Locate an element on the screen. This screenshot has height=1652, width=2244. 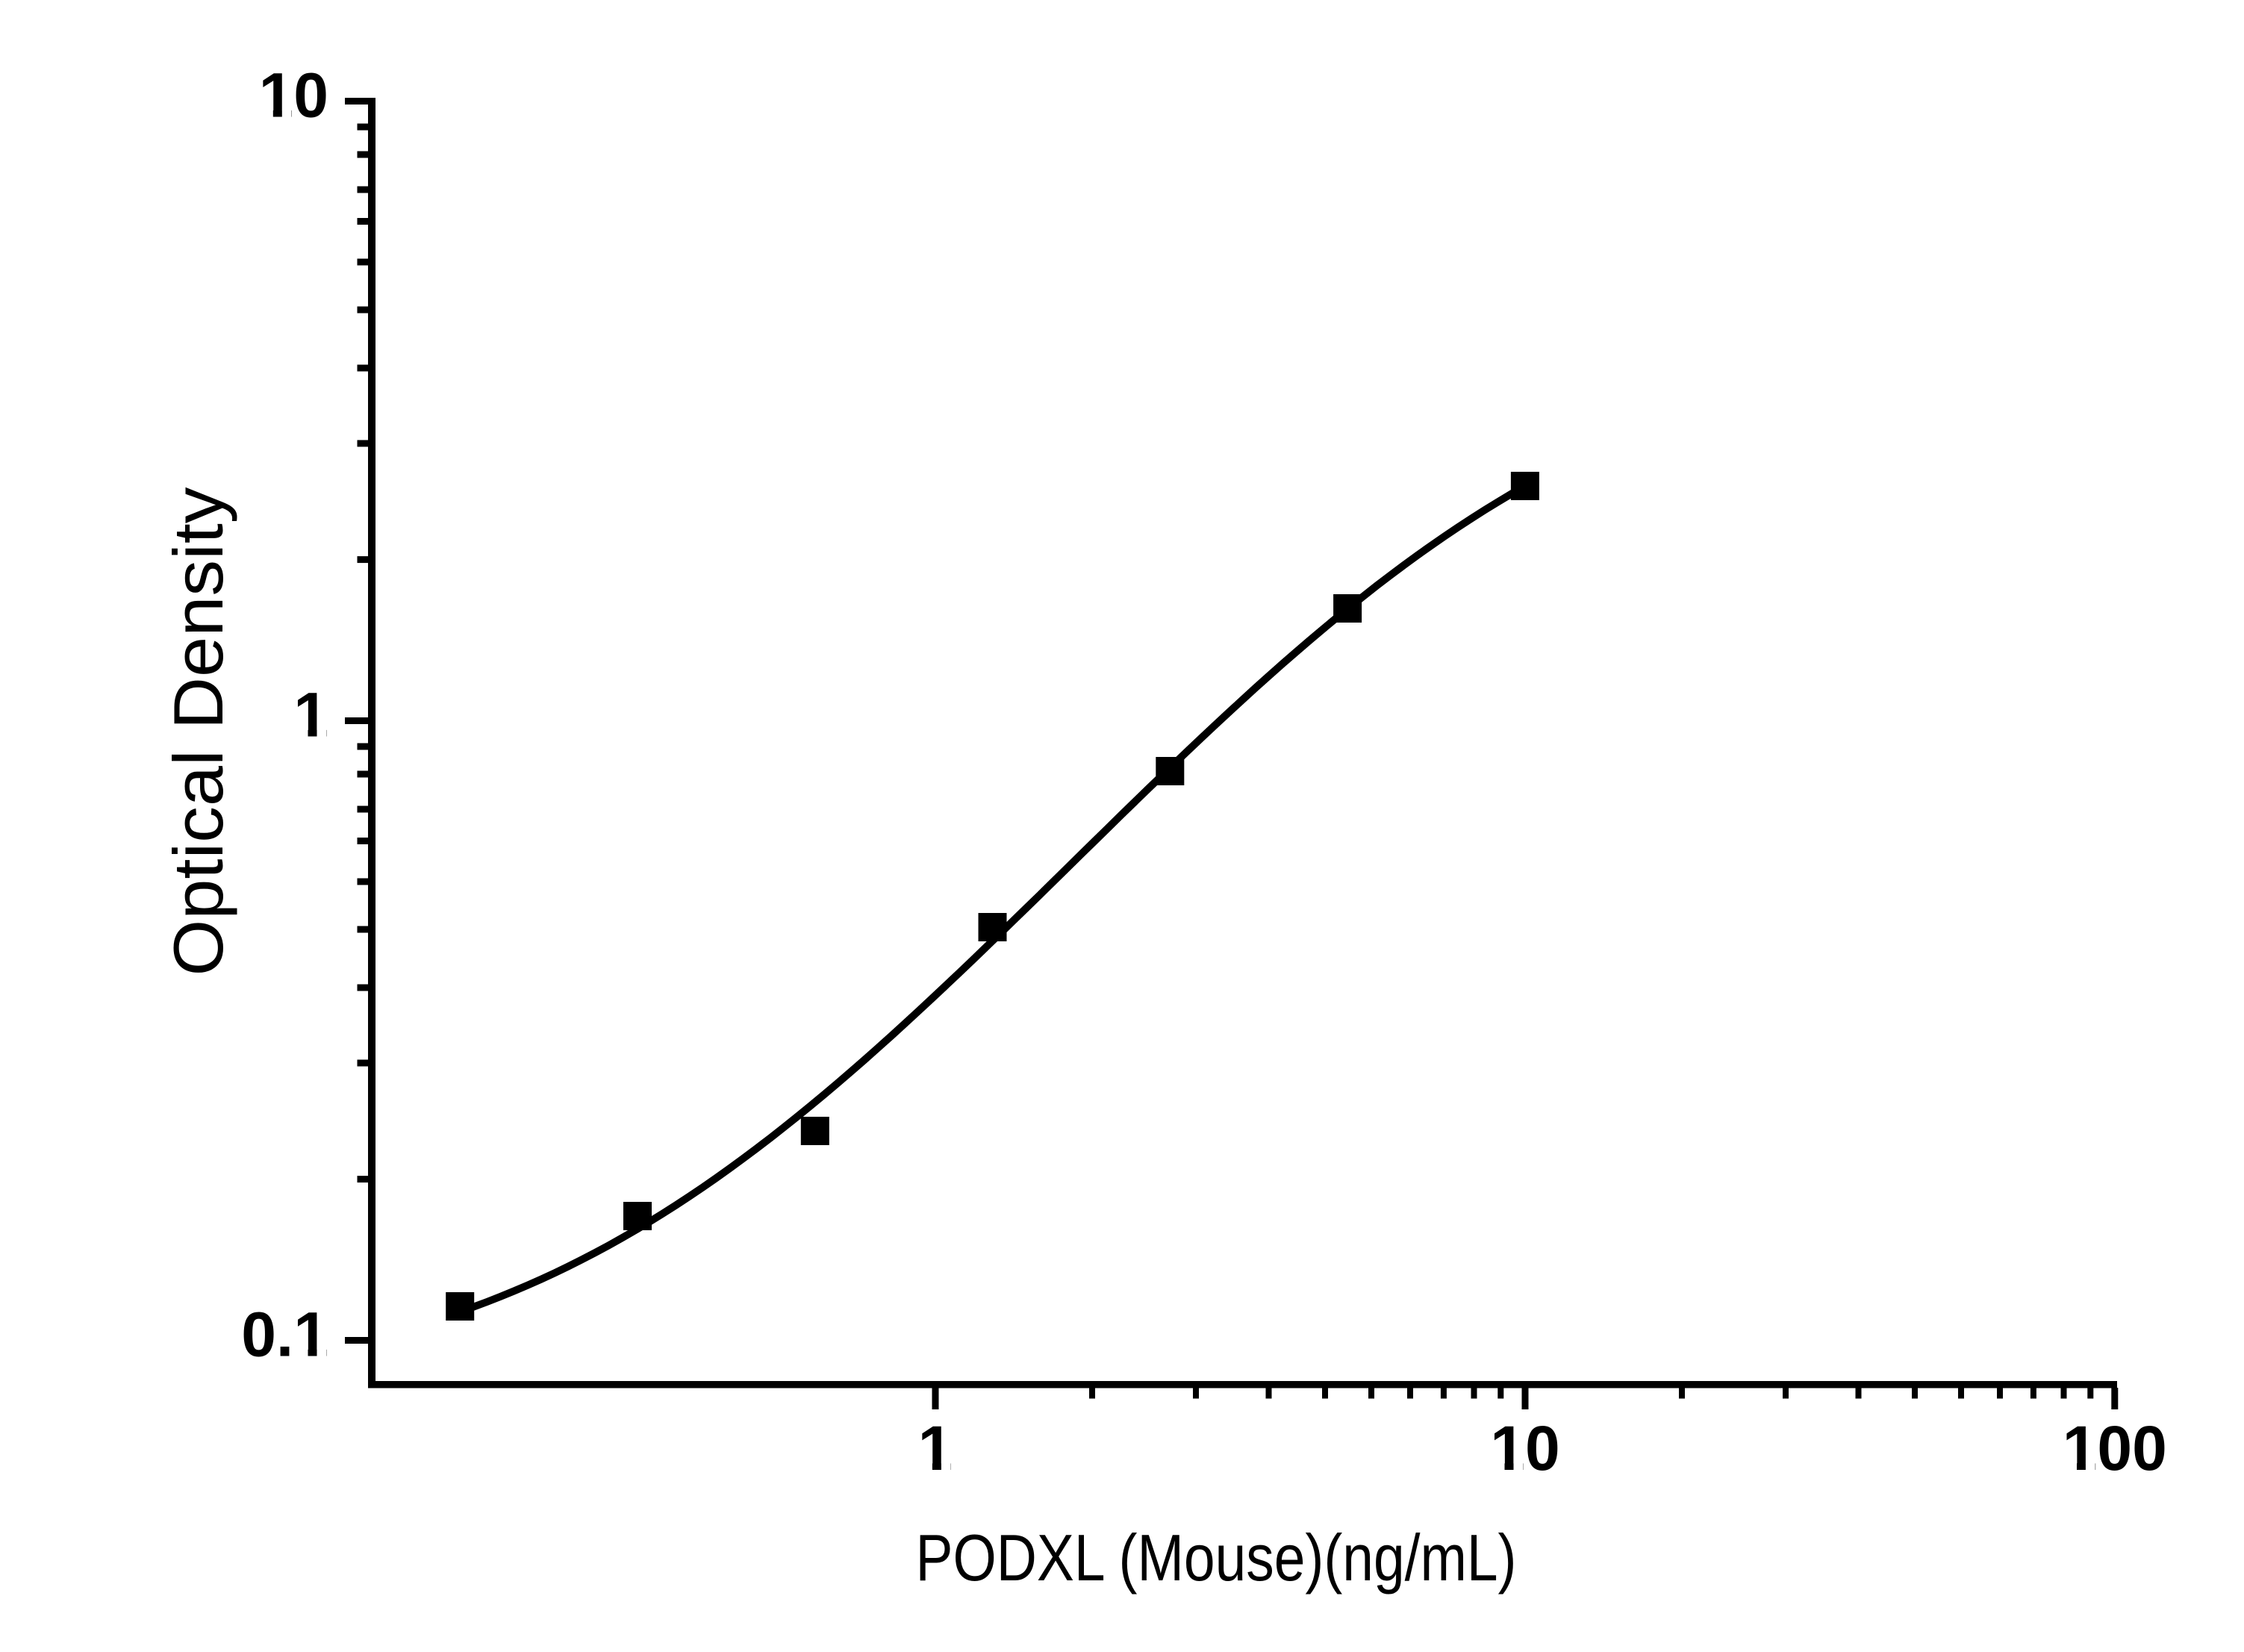
svg-text: Optical Density is located at coordinates (198, 732).